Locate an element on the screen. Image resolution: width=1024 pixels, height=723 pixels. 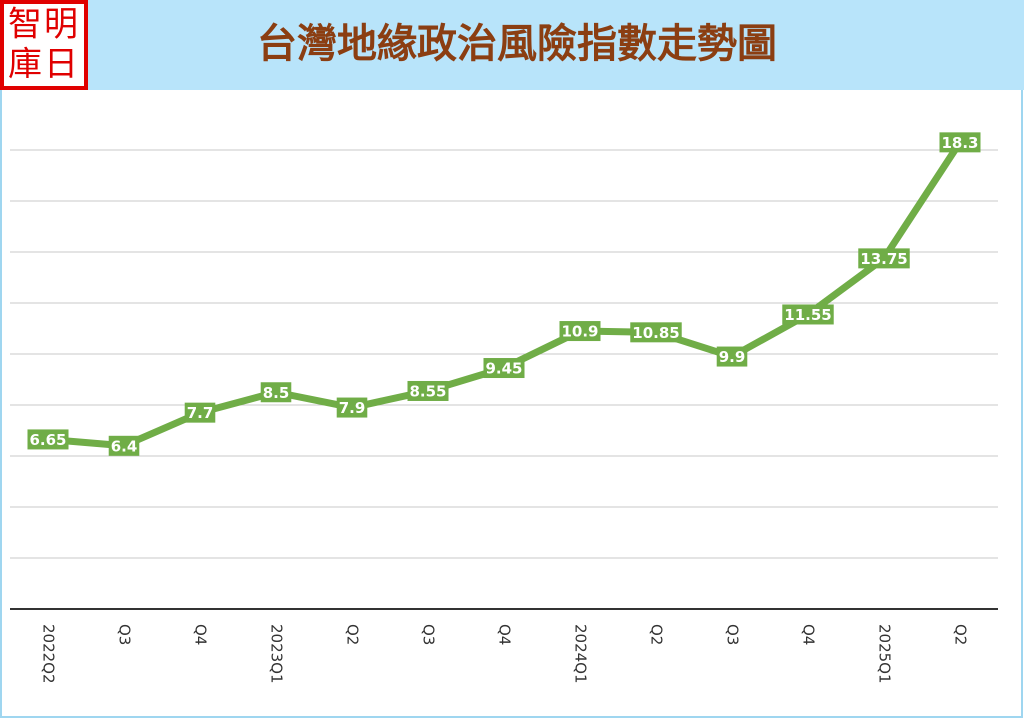
data-label: 7.9 is located at coordinates (352, 408).